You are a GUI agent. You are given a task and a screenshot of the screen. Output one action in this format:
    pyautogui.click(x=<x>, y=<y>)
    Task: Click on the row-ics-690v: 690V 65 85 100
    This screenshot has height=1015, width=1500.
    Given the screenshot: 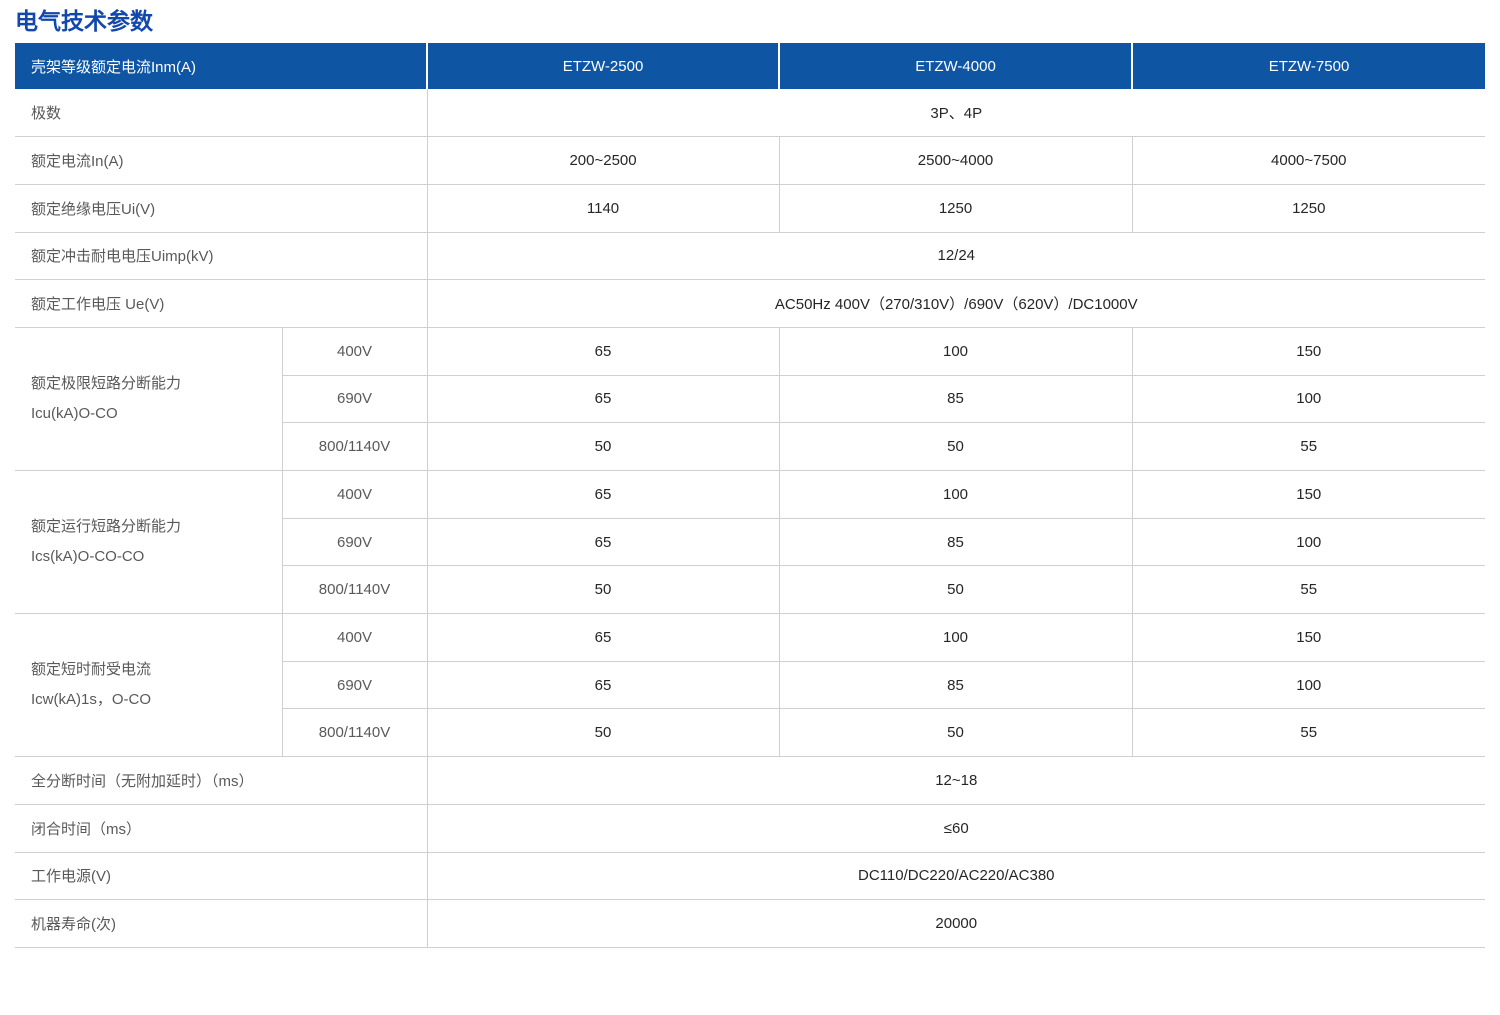 What is the action you would take?
    pyautogui.click(x=750, y=542)
    